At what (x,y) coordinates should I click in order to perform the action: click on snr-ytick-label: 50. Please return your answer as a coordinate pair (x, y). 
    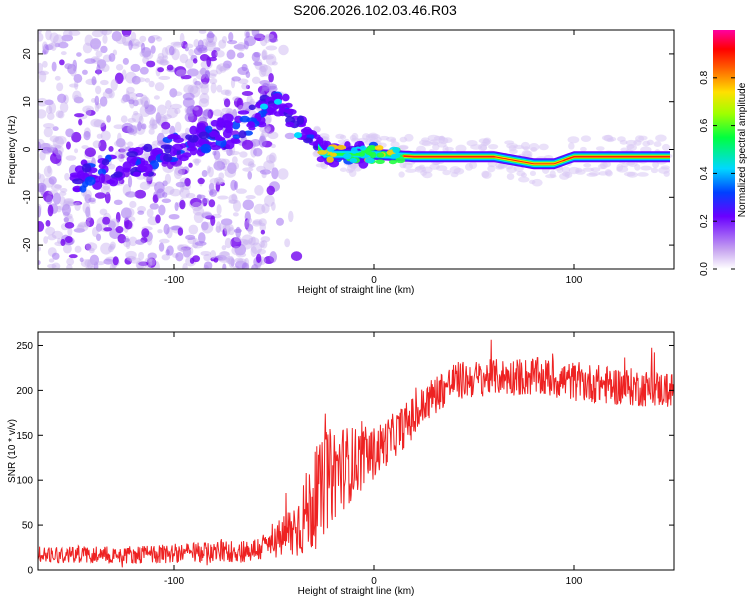
    Looking at the image, I should click on (28, 526).